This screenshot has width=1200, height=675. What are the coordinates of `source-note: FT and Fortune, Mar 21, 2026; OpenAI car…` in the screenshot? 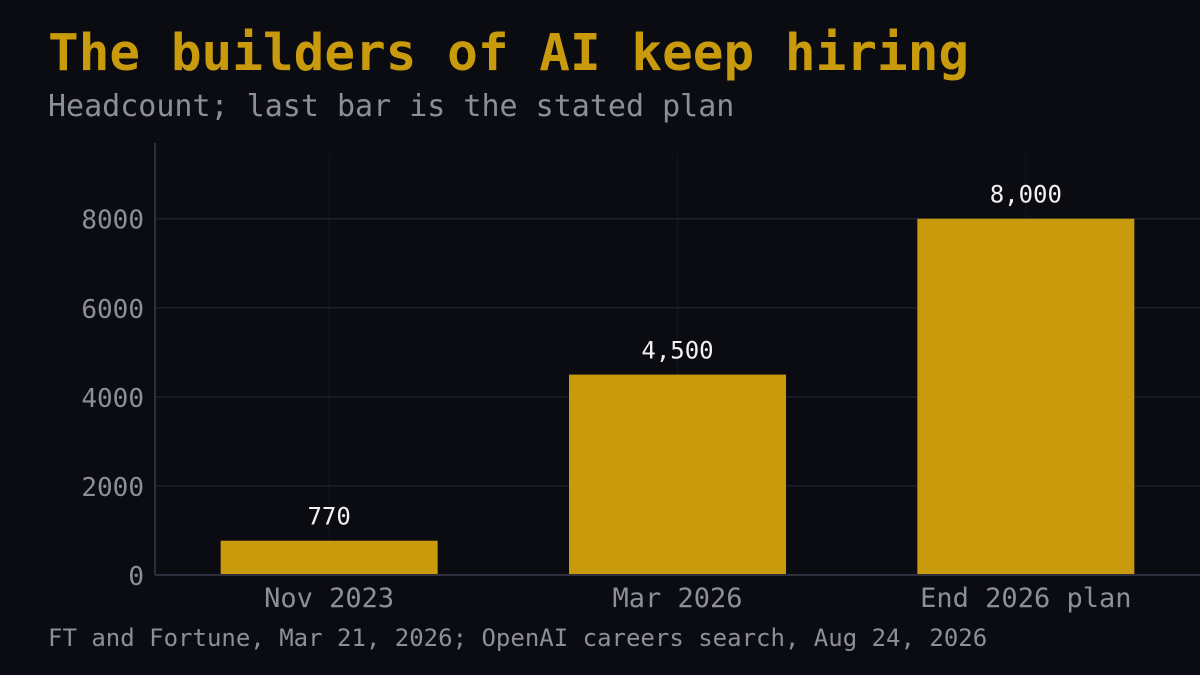 It's located at (518, 638).